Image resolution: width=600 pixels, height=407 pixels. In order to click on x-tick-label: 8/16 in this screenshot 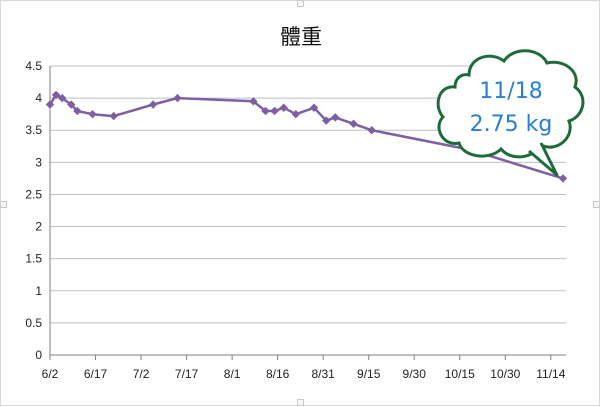, I will do `click(278, 374)`.